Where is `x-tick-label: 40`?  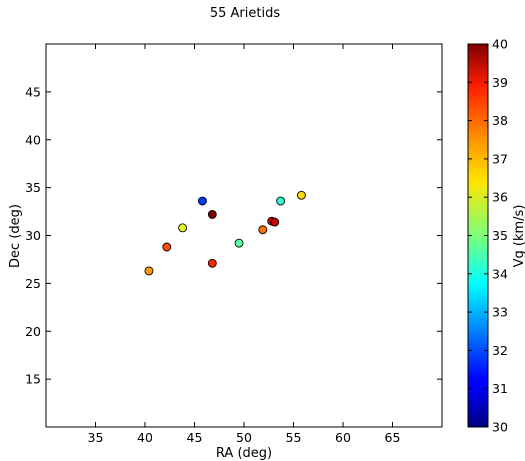
x-tick-label: 40 is located at coordinates (145, 437).